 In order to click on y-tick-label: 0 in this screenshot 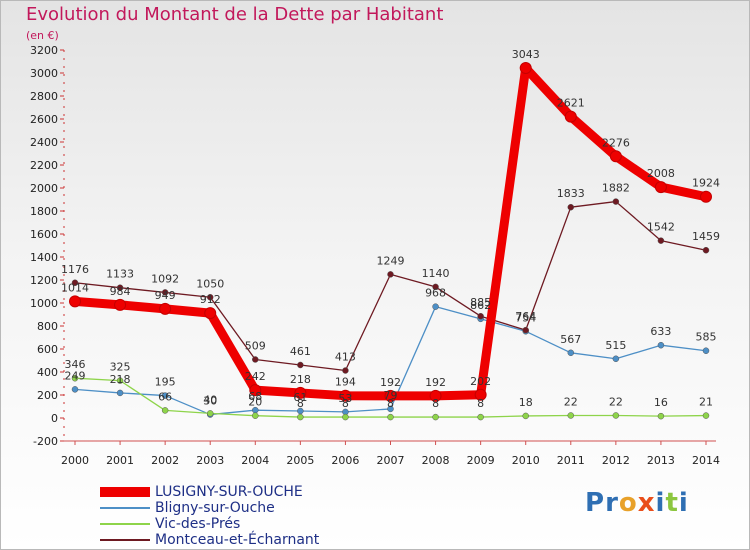, I will do `click(54, 418)`.